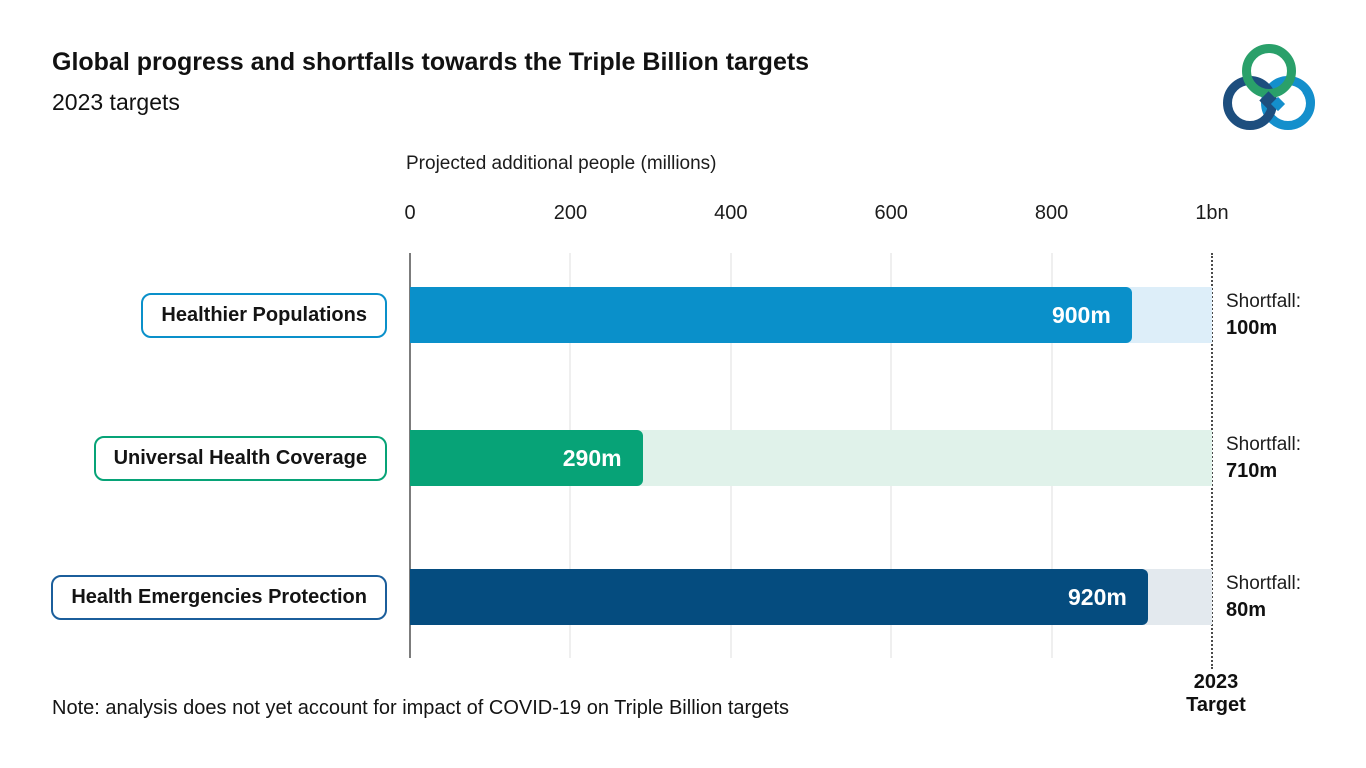 The width and height of the screenshot is (1366, 768). I want to click on target-dotted-line, so click(1212, 461).